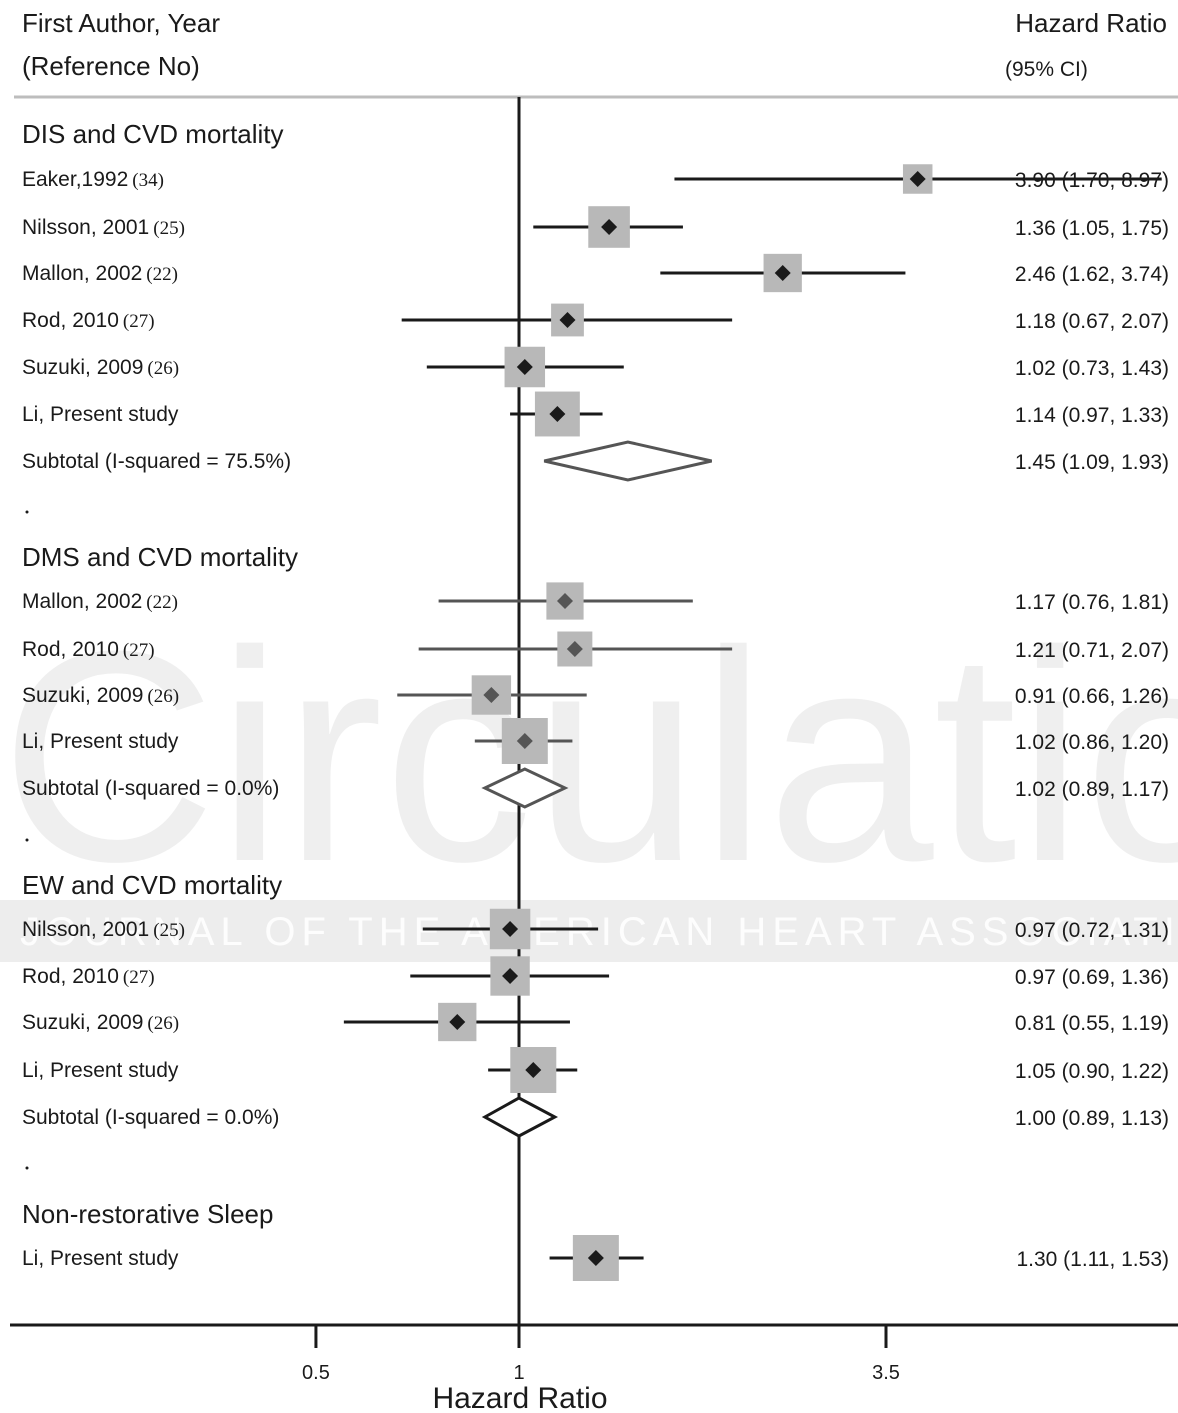 The width and height of the screenshot is (1178, 1413). Describe the element at coordinates (1092, 321) in the screenshot. I see `hr-value: 1.18 (0.67, 2.07)` at that location.